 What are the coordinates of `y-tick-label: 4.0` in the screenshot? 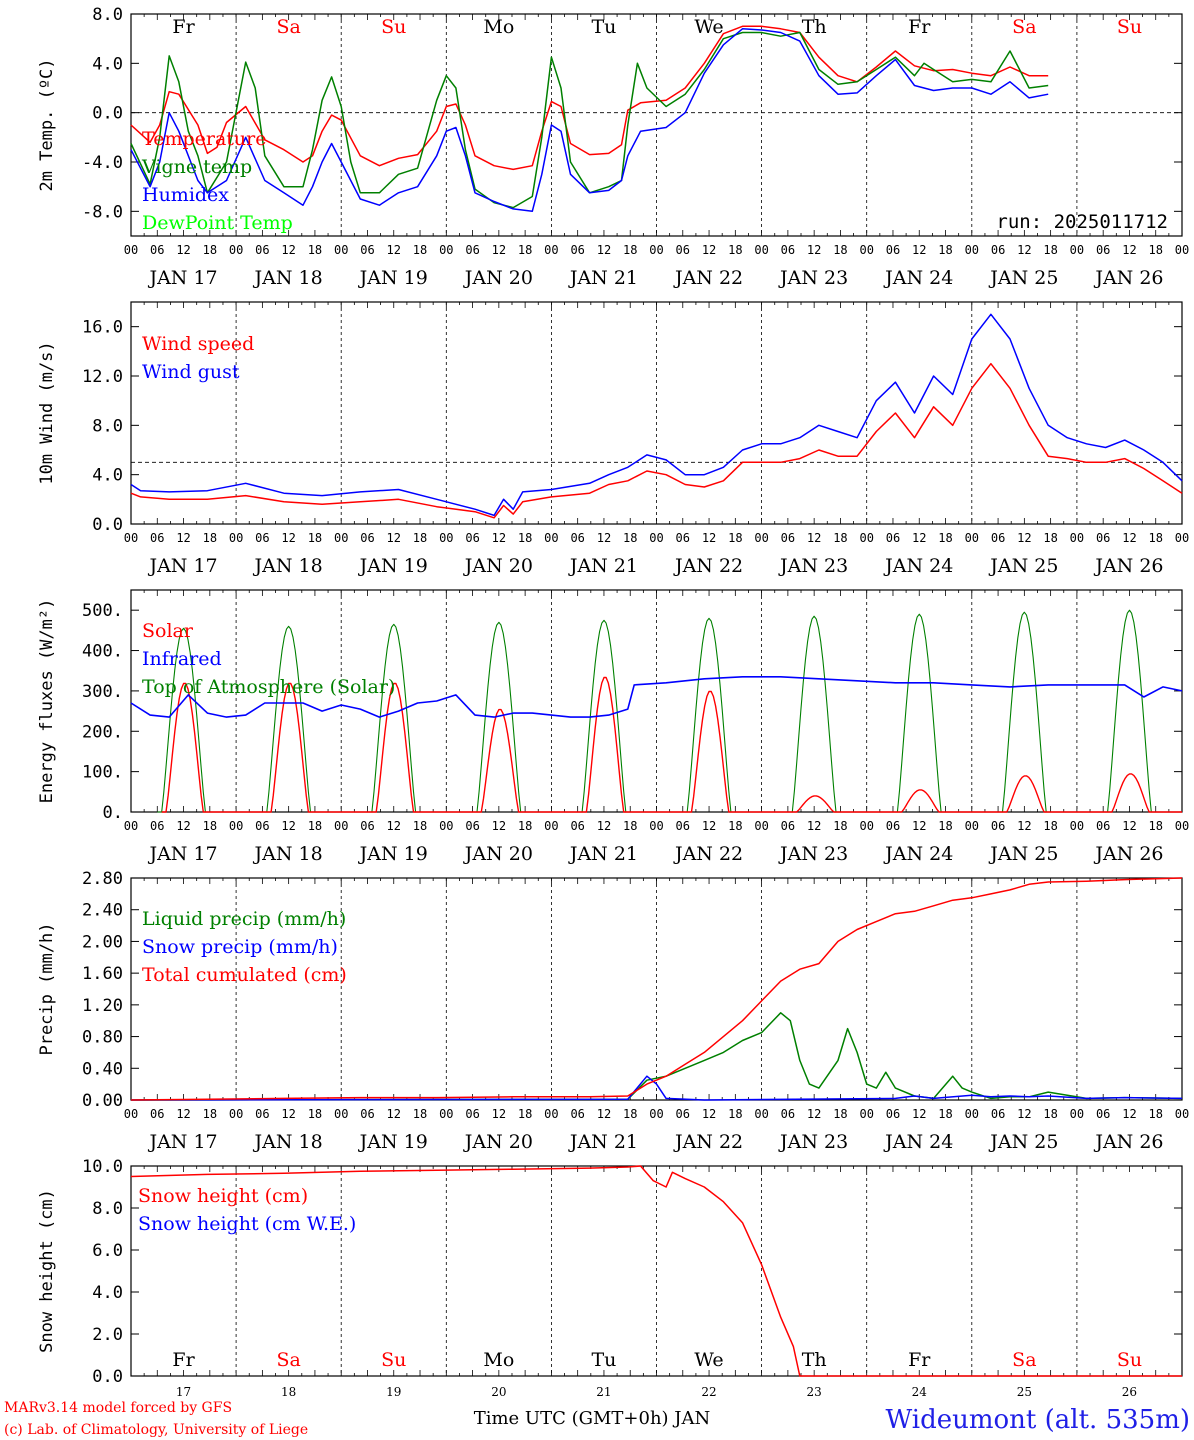 It's located at (107, 476).